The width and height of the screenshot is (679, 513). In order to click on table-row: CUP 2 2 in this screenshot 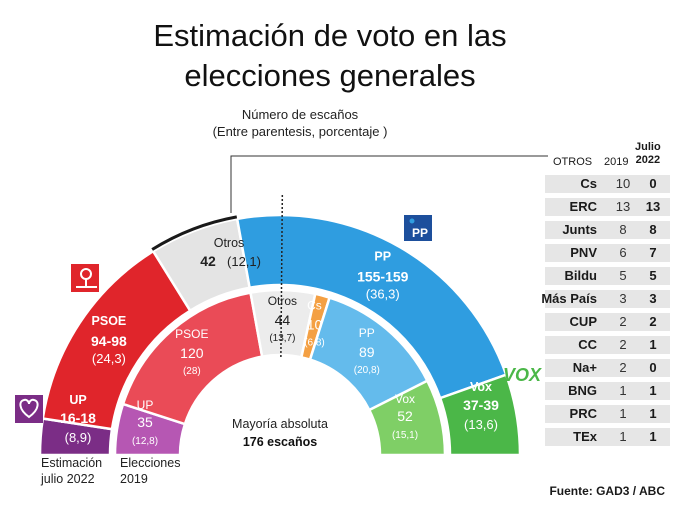, I will do `click(607, 322)`.